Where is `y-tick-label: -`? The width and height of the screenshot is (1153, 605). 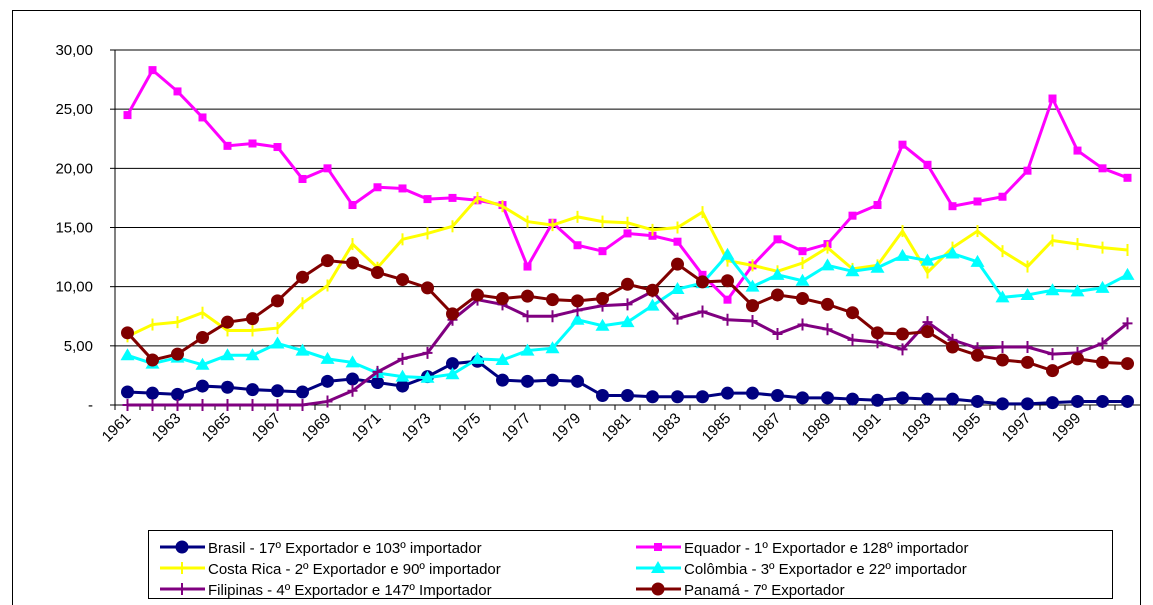
y-tick-label: - is located at coordinates (90, 405).